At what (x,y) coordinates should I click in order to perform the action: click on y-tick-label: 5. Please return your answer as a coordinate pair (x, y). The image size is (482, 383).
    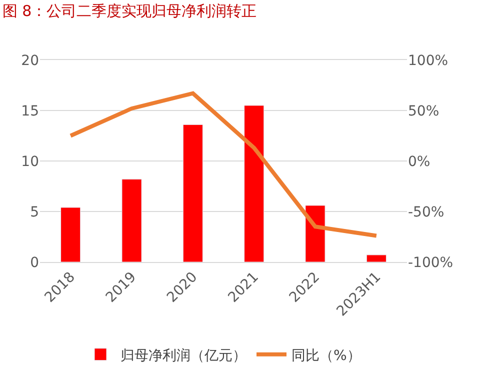
    Looking at the image, I should click on (34, 212).